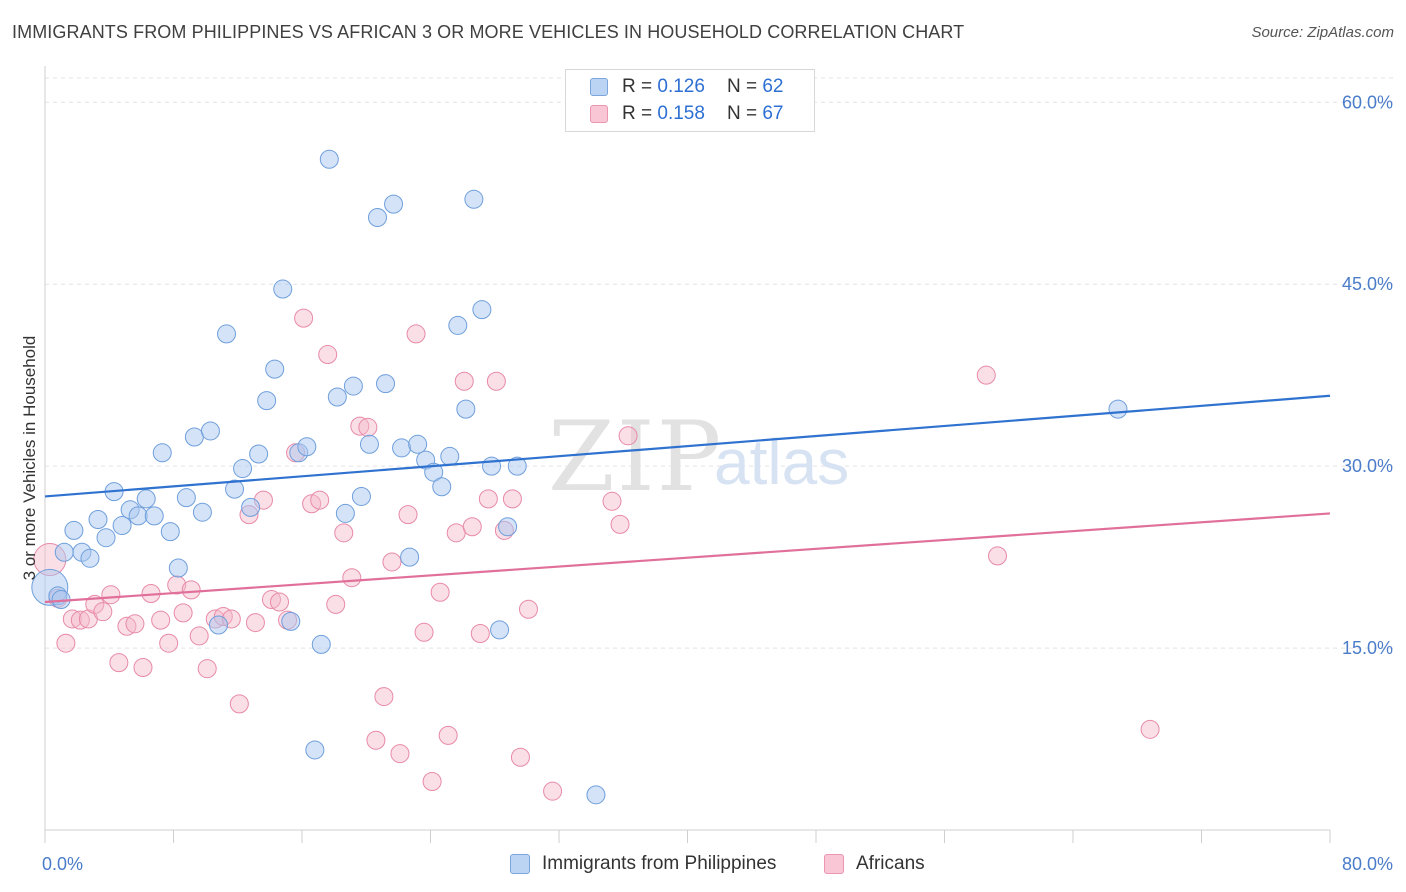 This screenshot has width=1406, height=892. I want to click on bottom-legend-philippines: Immigrants from Philippines, so click(643, 864).